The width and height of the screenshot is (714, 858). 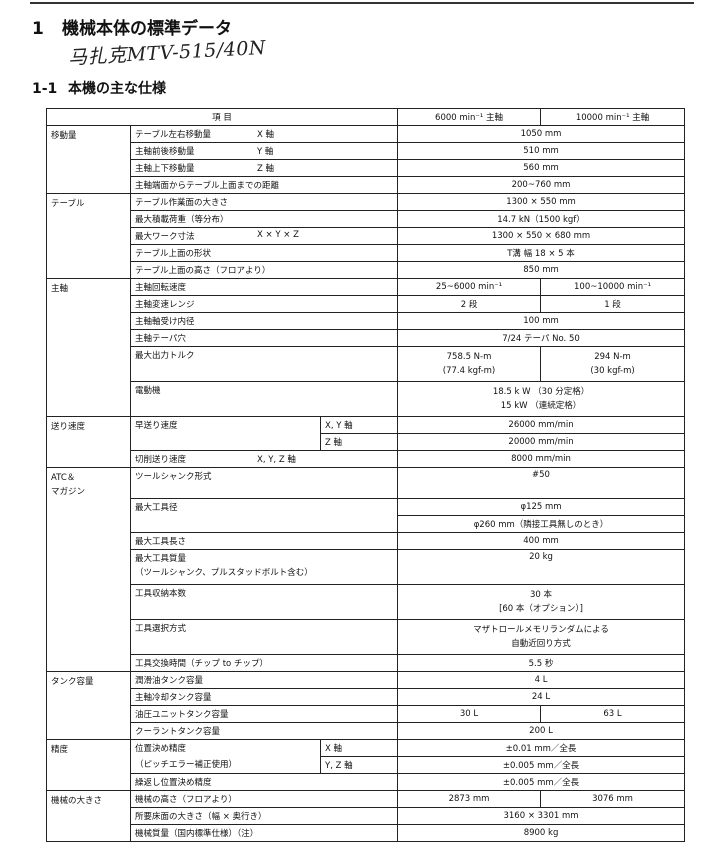 I want to click on table-row: 切削送り速度 X, Y, Z 軸 8000 mm/min, so click(x=366, y=459).